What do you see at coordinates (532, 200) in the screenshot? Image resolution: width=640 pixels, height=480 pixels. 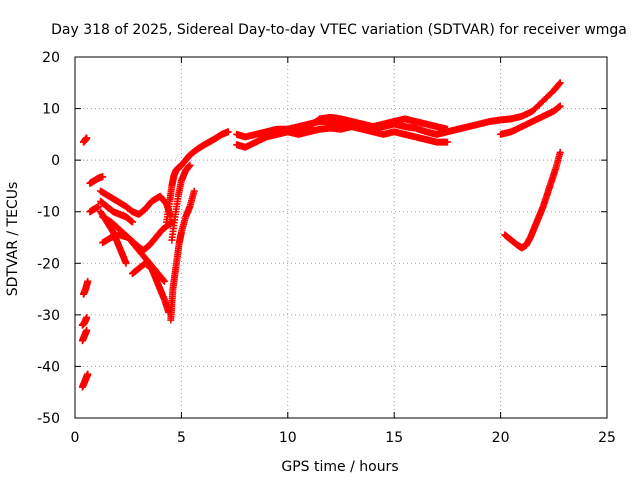 I see `series-arc-u` at bounding box center [532, 200].